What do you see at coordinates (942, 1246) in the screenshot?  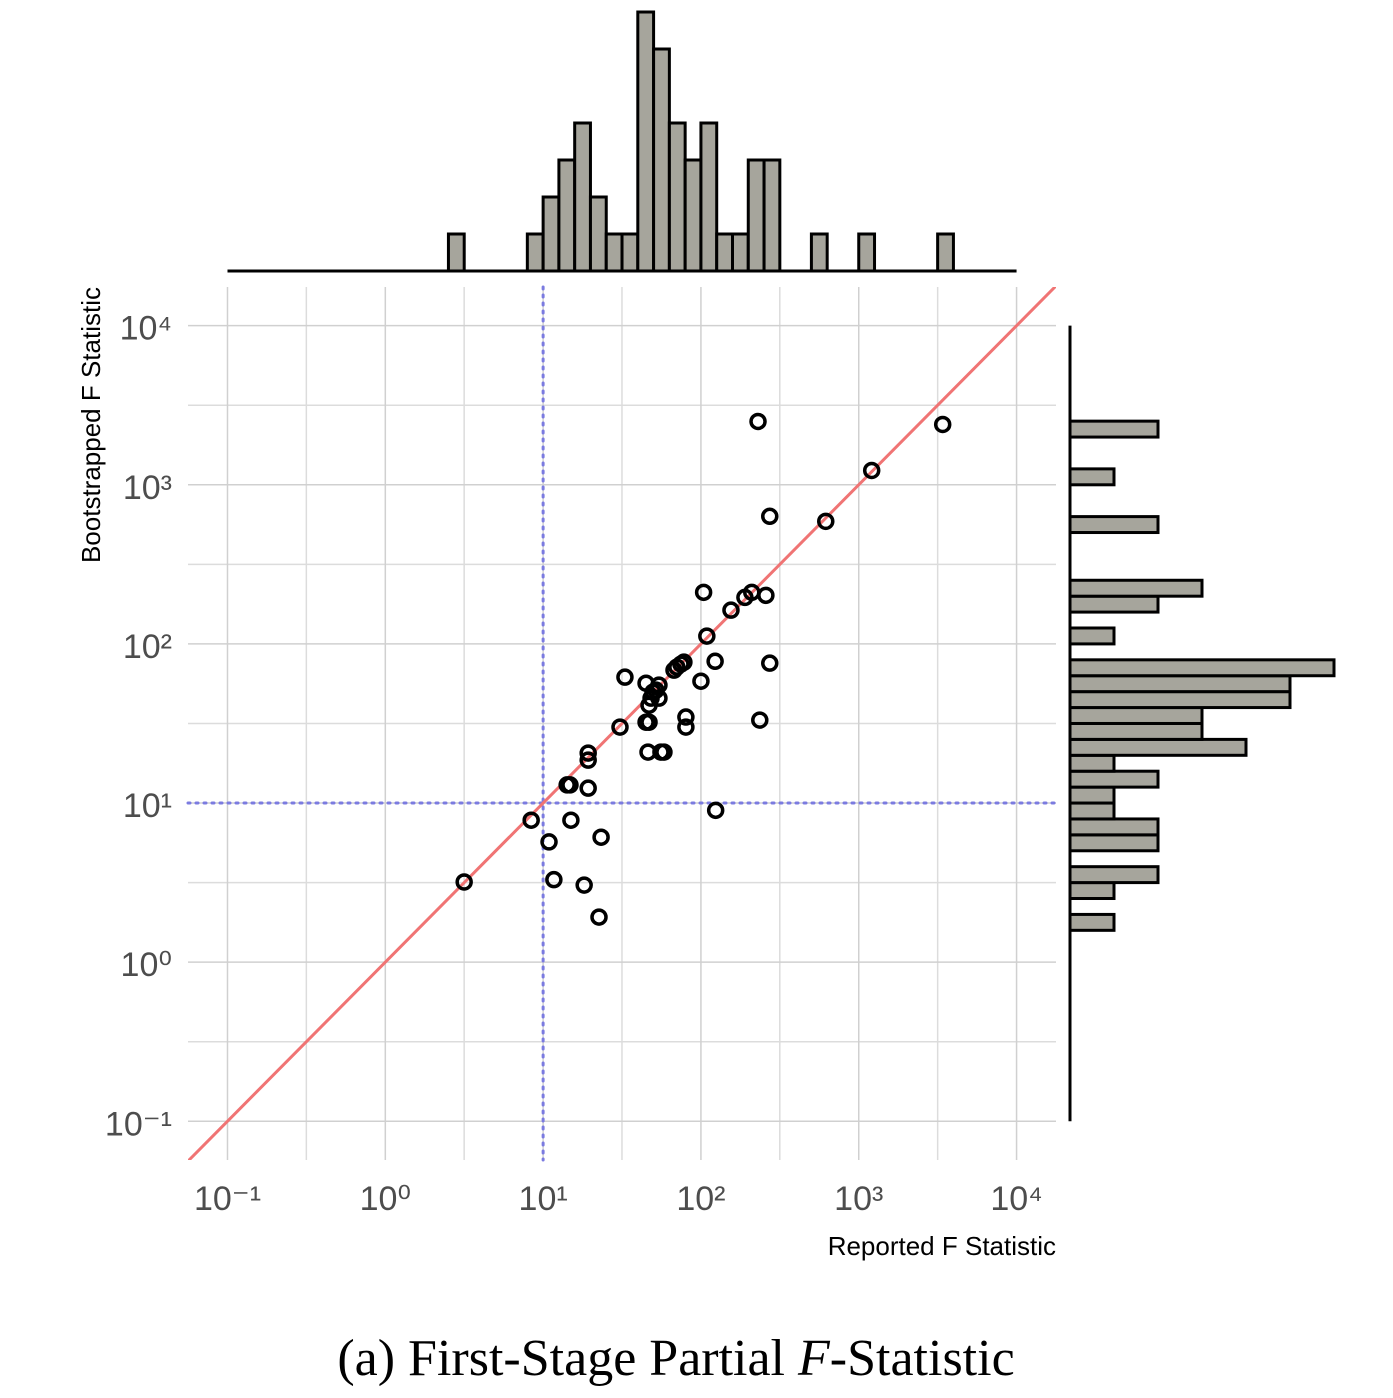 I see `x-axis-label: Reported F Statistic` at bounding box center [942, 1246].